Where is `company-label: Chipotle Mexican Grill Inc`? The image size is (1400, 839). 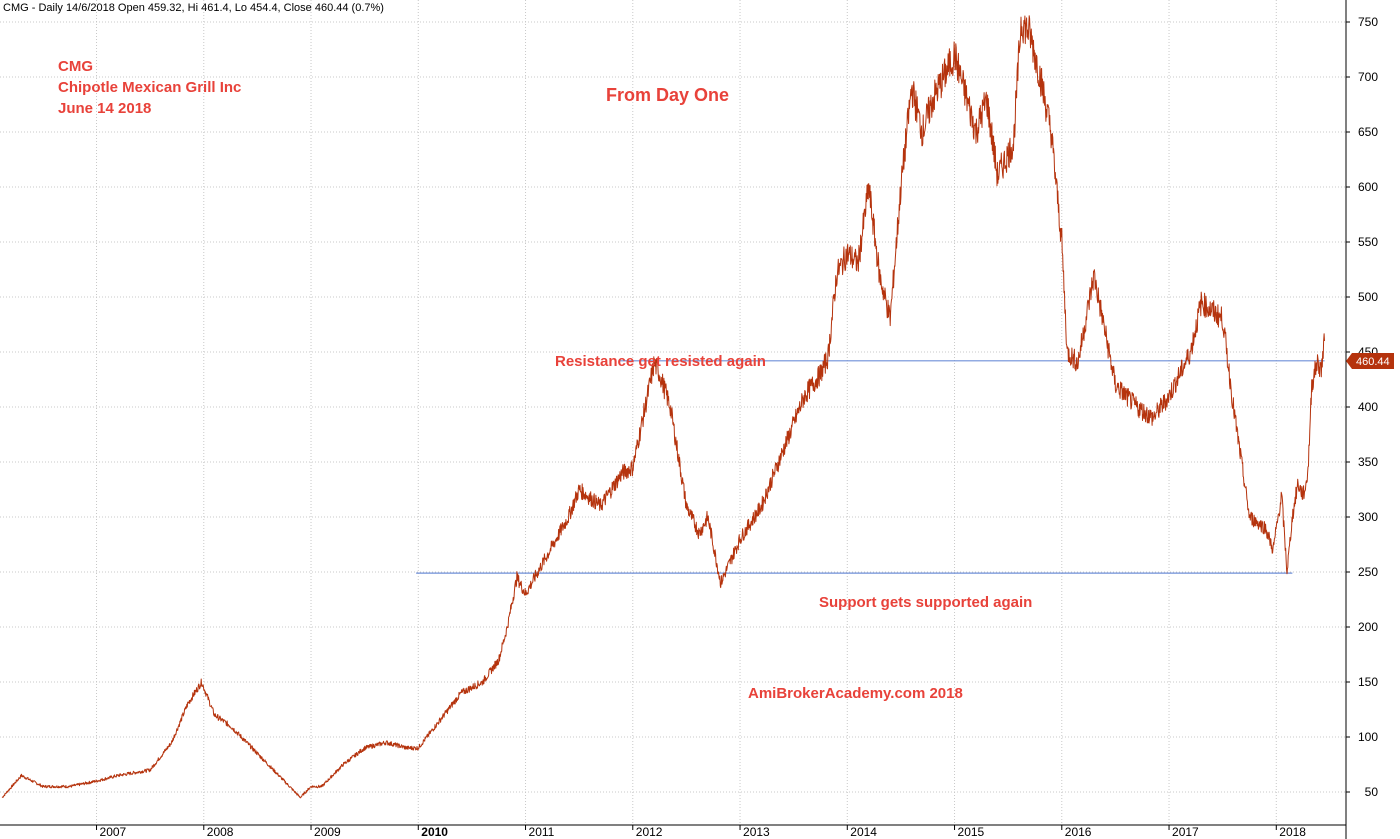 company-label: Chipotle Mexican Grill Inc is located at coordinates (149, 87).